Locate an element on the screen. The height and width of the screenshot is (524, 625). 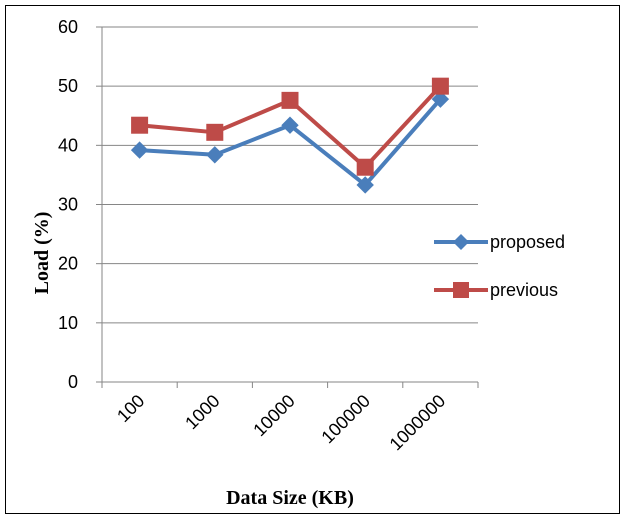
legend-marker-proposed is located at coordinates (461, 242).